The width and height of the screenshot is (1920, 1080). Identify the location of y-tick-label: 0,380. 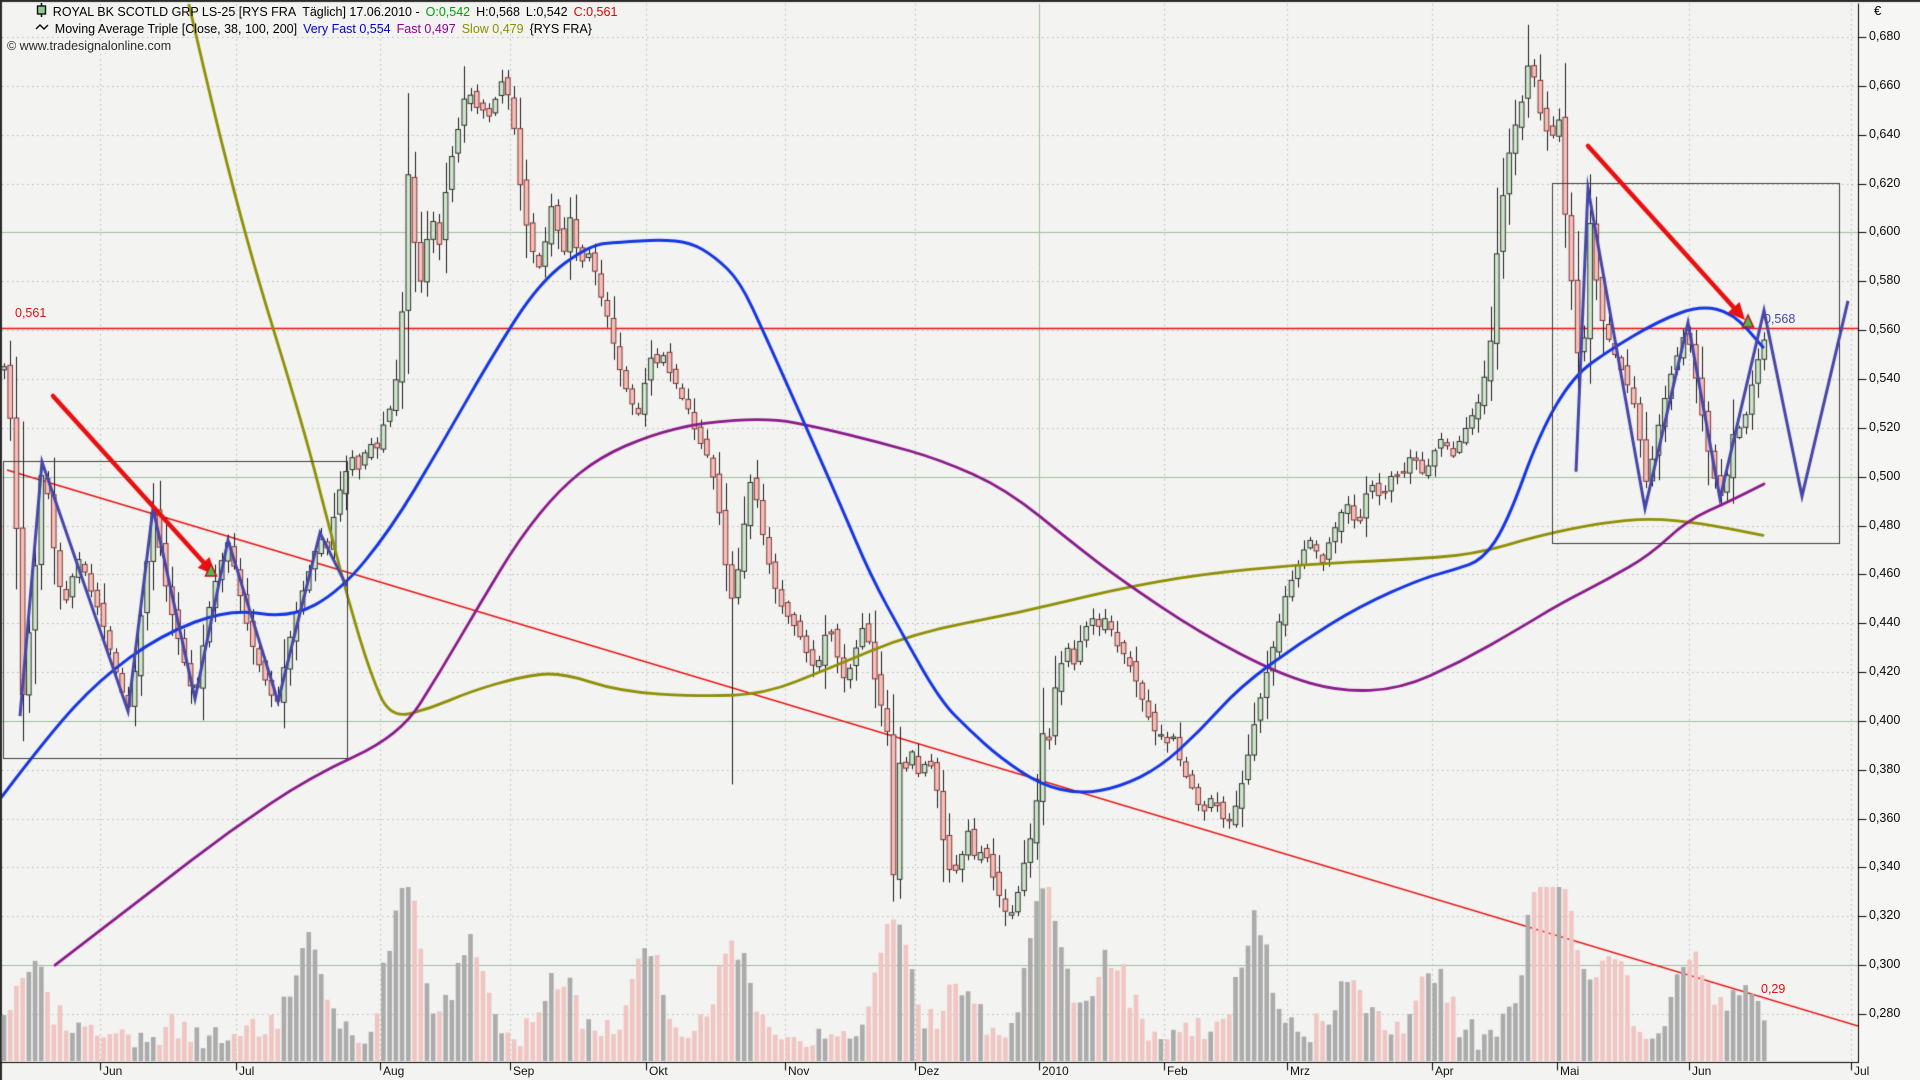
(1885, 768).